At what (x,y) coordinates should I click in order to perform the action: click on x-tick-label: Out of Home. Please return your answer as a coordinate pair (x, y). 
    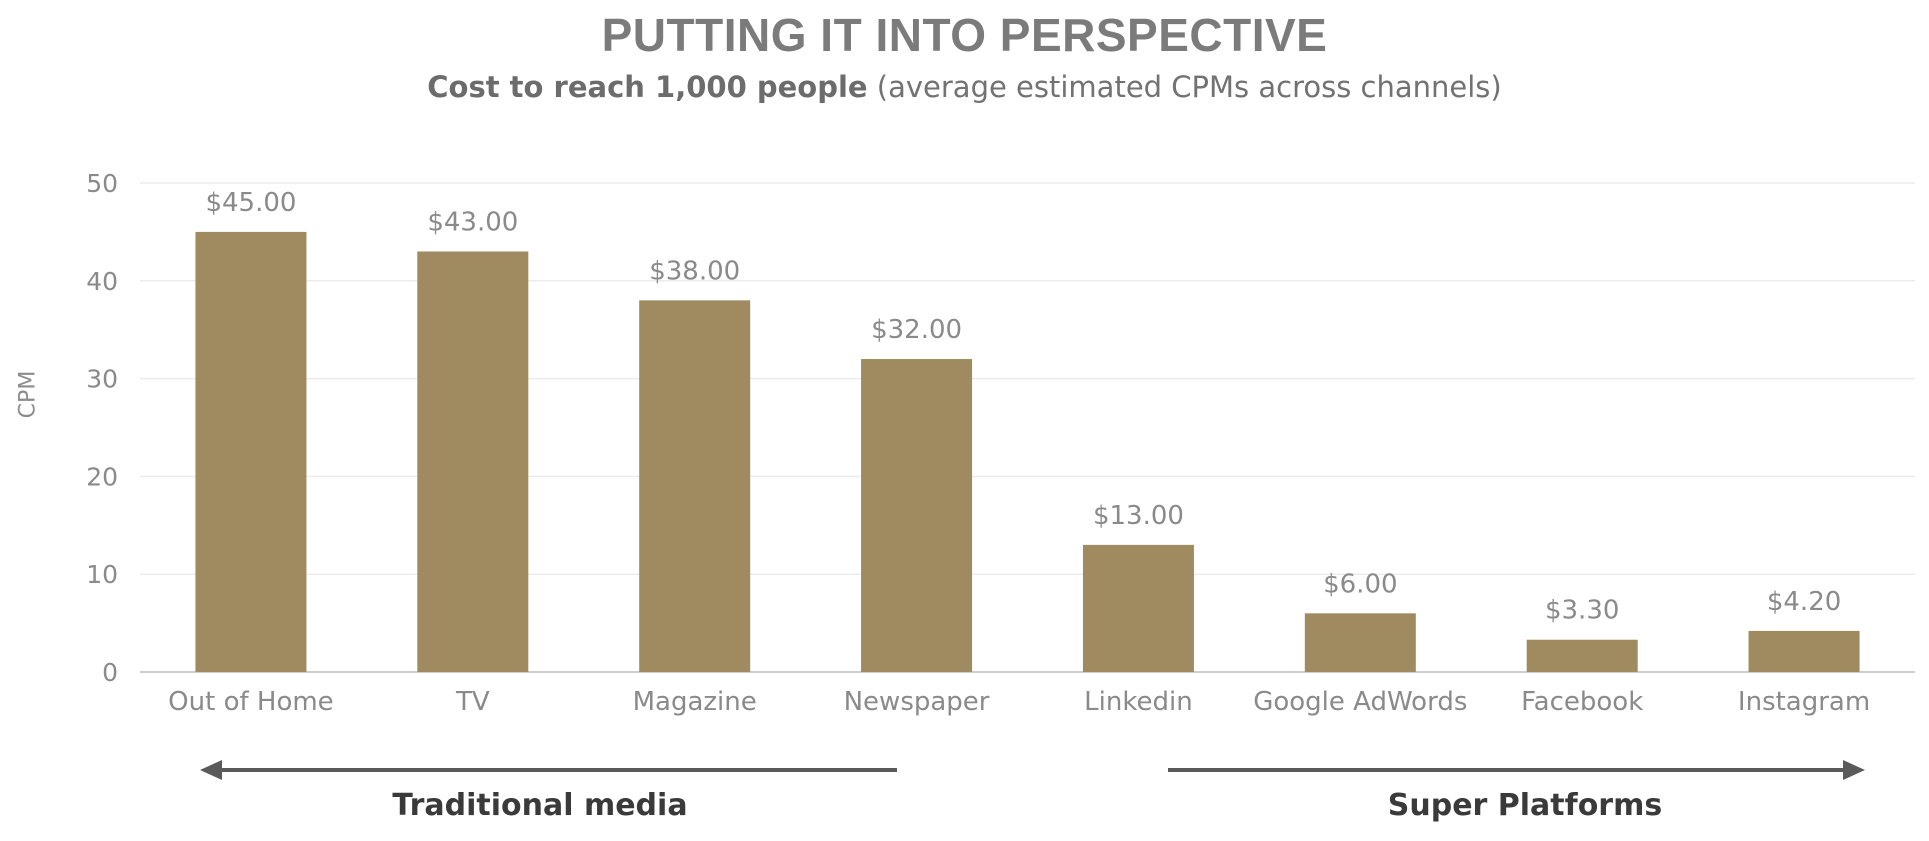
    Looking at the image, I should click on (251, 702).